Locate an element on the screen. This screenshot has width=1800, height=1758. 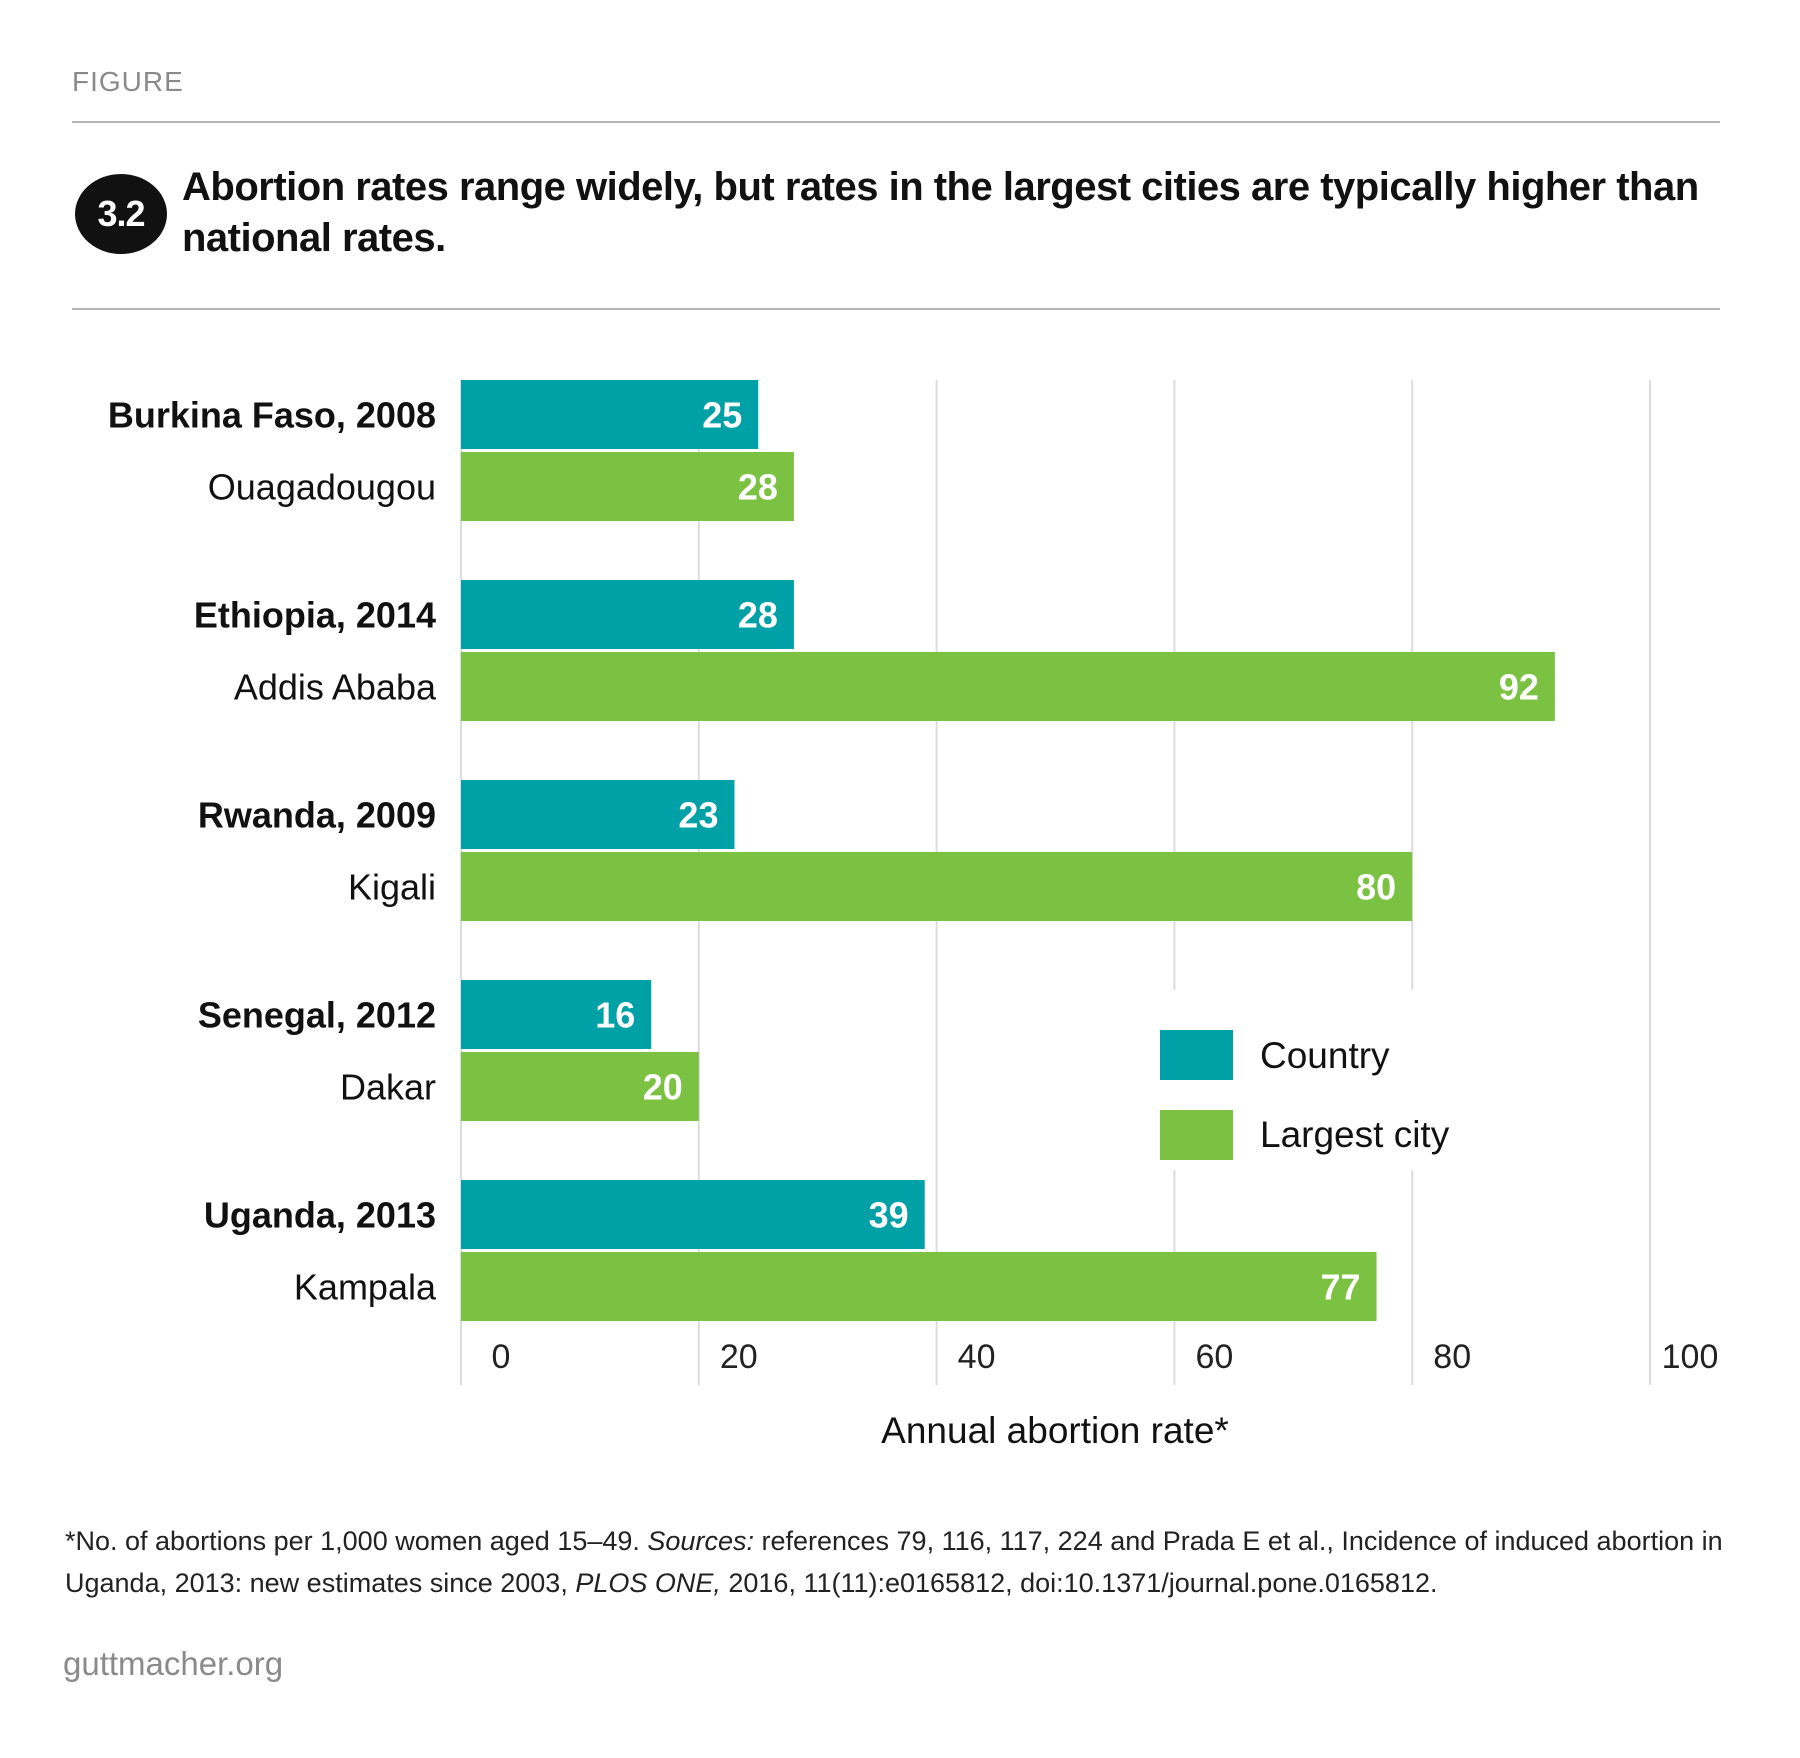
x-tick-label-100: 100 is located at coordinates (1690, 1357).